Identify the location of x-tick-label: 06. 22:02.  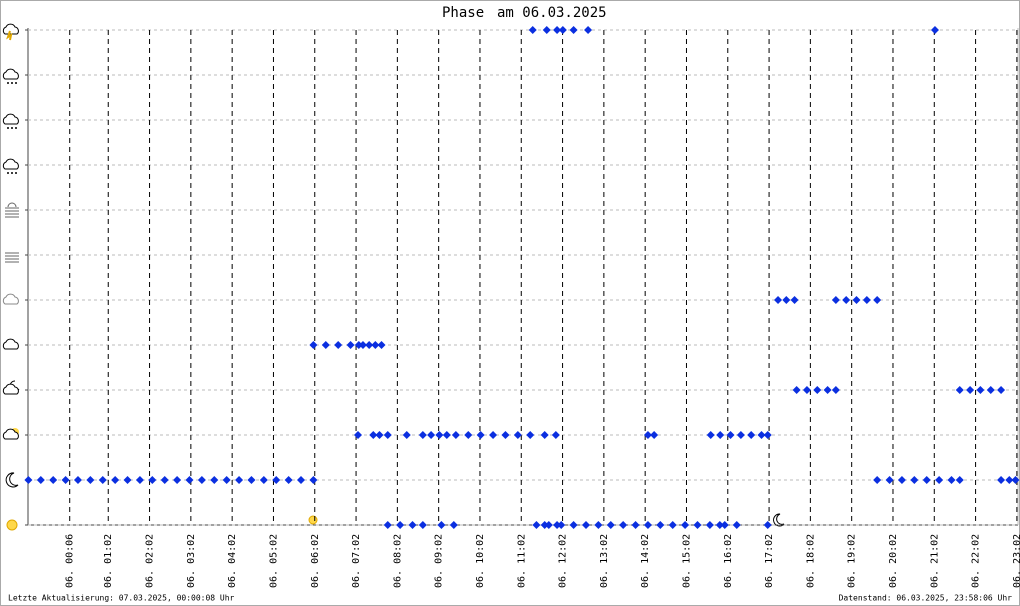
(976, 561).